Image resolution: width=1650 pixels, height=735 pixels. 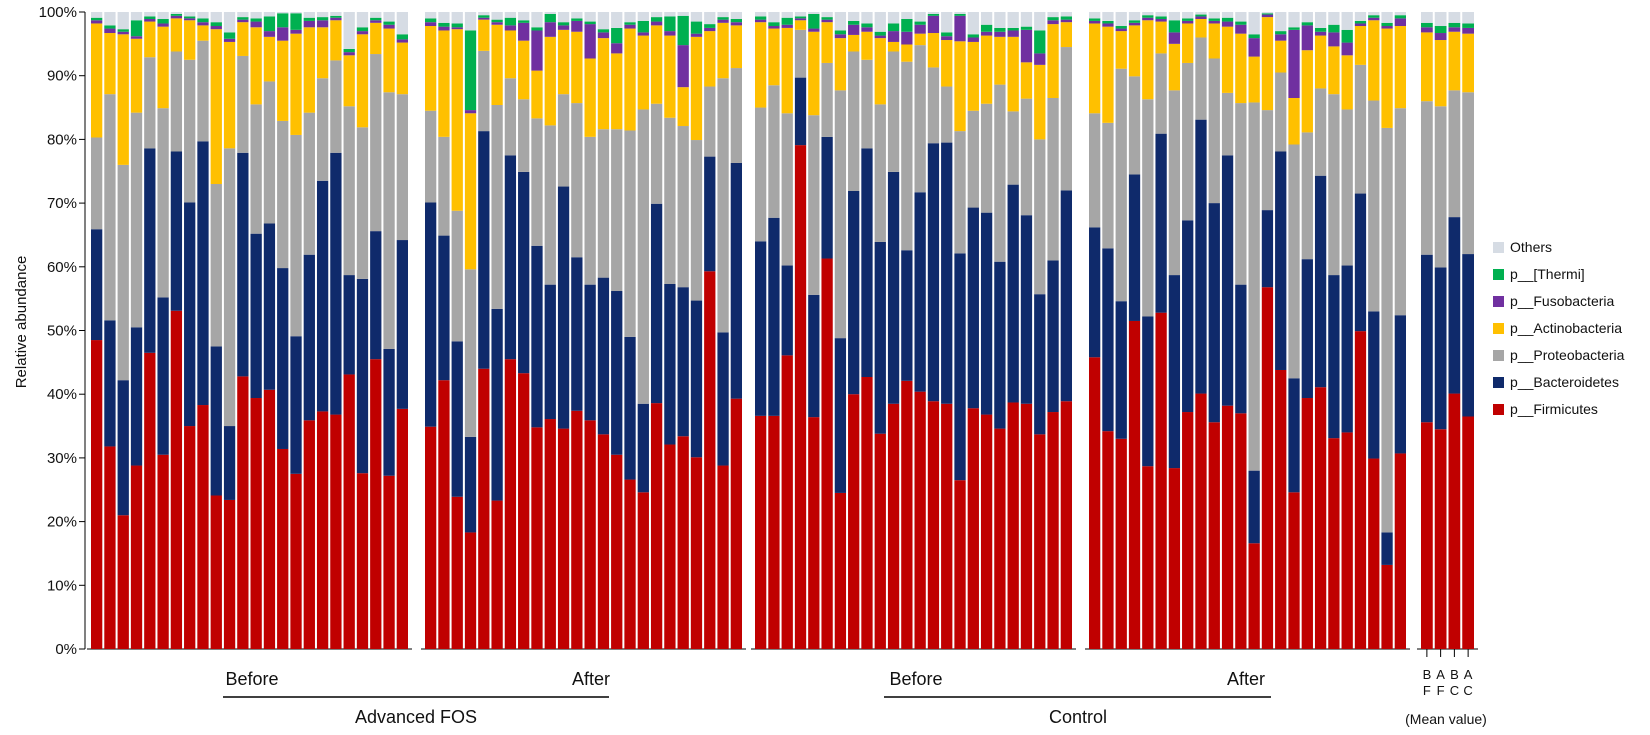 I want to click on y-axis-label: Relative abundance, so click(x=21, y=322).